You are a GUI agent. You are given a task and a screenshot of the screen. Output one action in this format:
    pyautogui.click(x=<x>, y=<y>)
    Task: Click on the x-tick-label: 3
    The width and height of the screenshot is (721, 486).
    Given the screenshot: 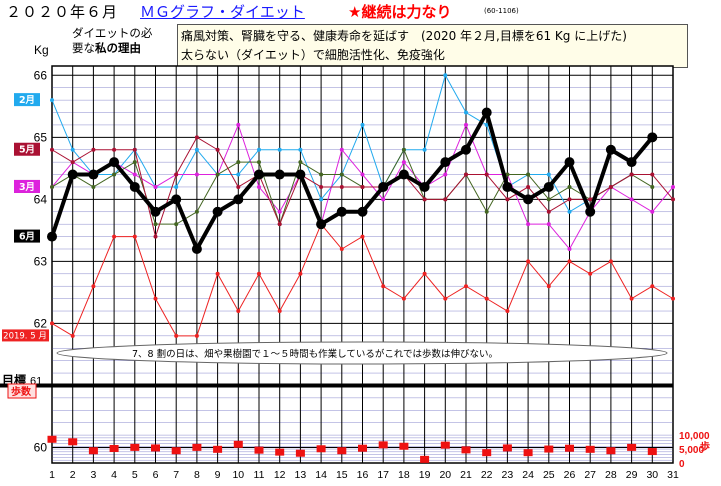 What is the action you would take?
    pyautogui.click(x=93, y=475)
    